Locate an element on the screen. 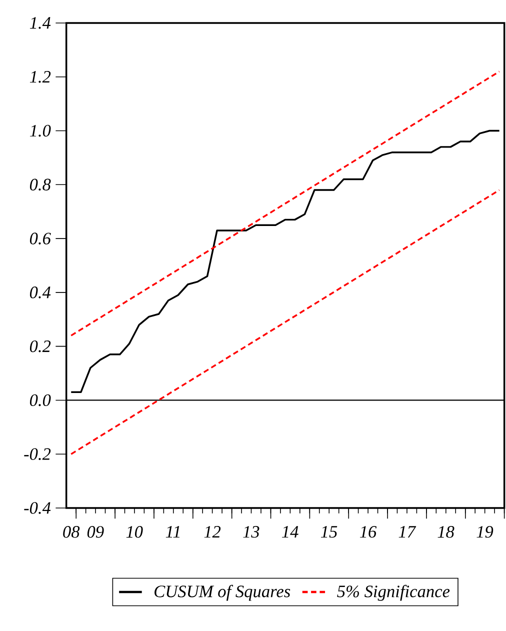 The width and height of the screenshot is (506, 631). y-tick-label: 0.2 is located at coordinates (40, 346).